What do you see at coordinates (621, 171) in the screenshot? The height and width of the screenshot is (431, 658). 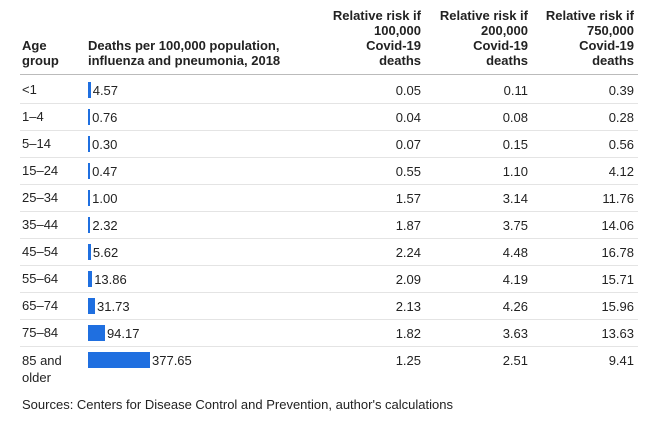 I see `relative-risk: 4.12` at bounding box center [621, 171].